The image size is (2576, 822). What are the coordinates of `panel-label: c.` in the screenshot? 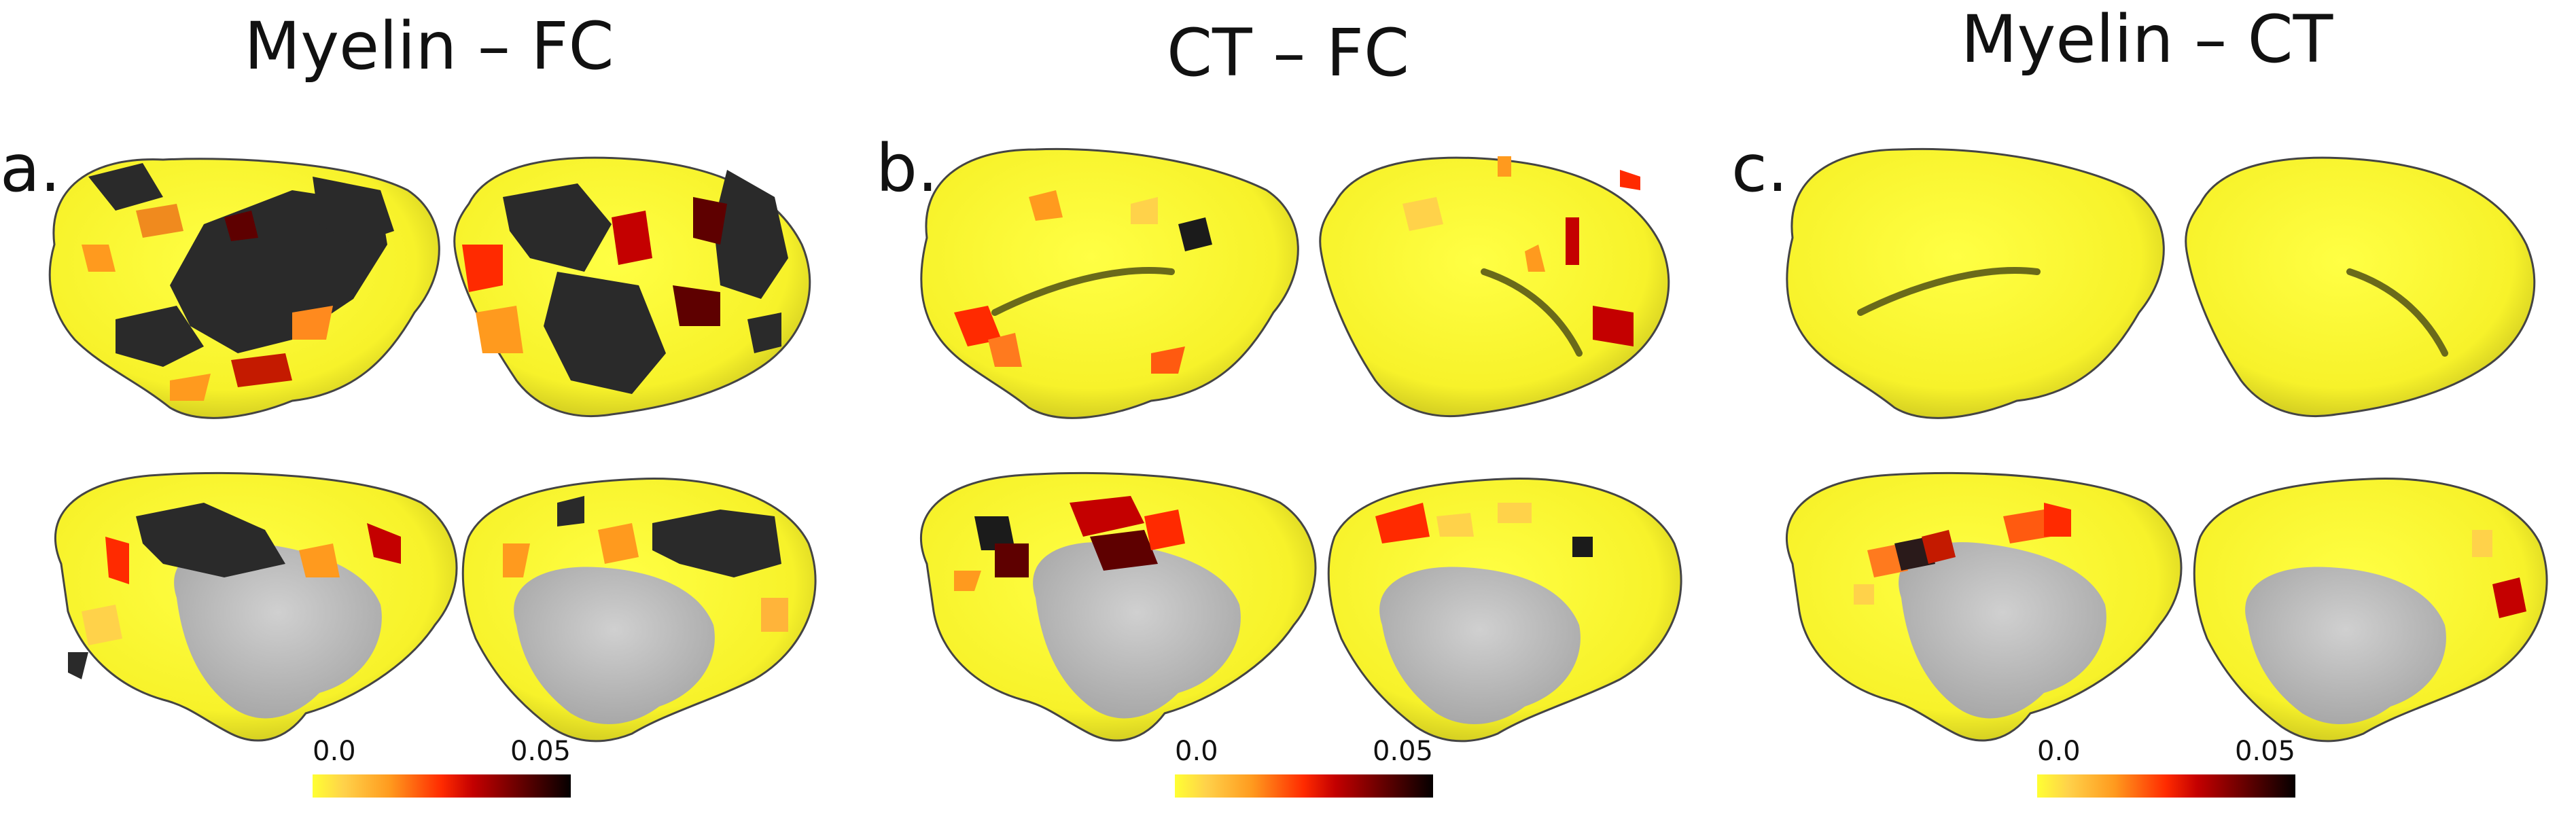 It's located at (1759, 169).